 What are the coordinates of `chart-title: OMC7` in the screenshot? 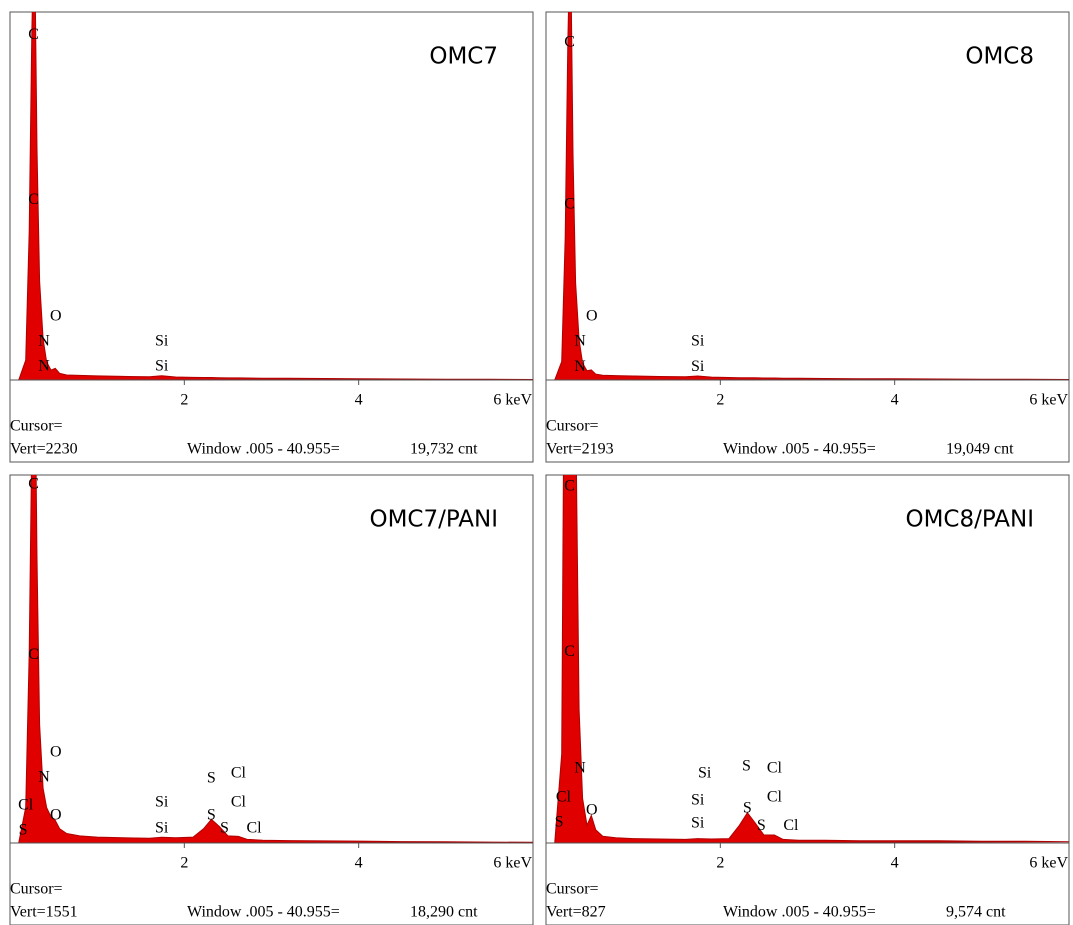 It's located at (463, 57).